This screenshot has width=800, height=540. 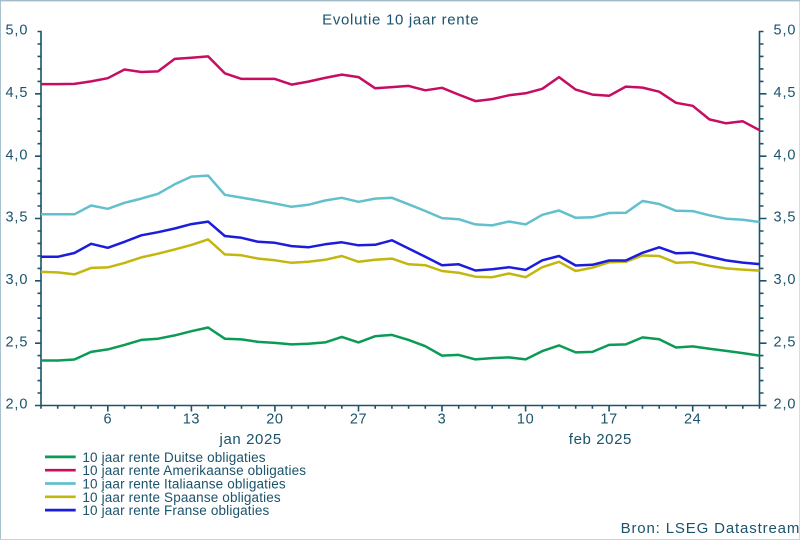 I want to click on svg-text: 10, so click(x=525, y=420).